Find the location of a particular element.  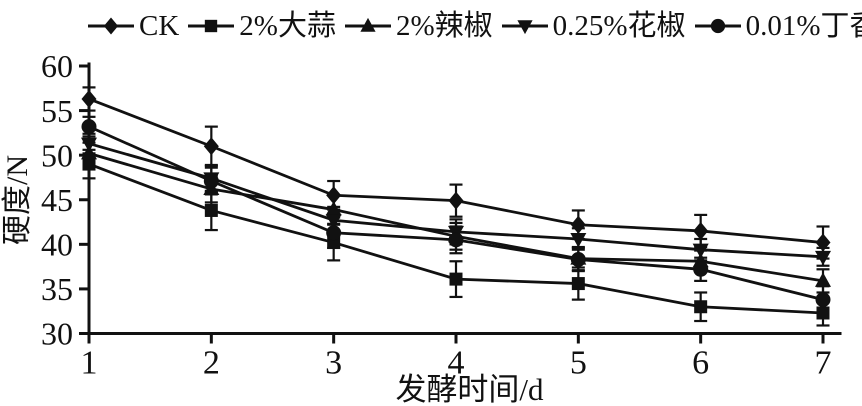

x-tick-label: 2 is located at coordinates (211, 363).